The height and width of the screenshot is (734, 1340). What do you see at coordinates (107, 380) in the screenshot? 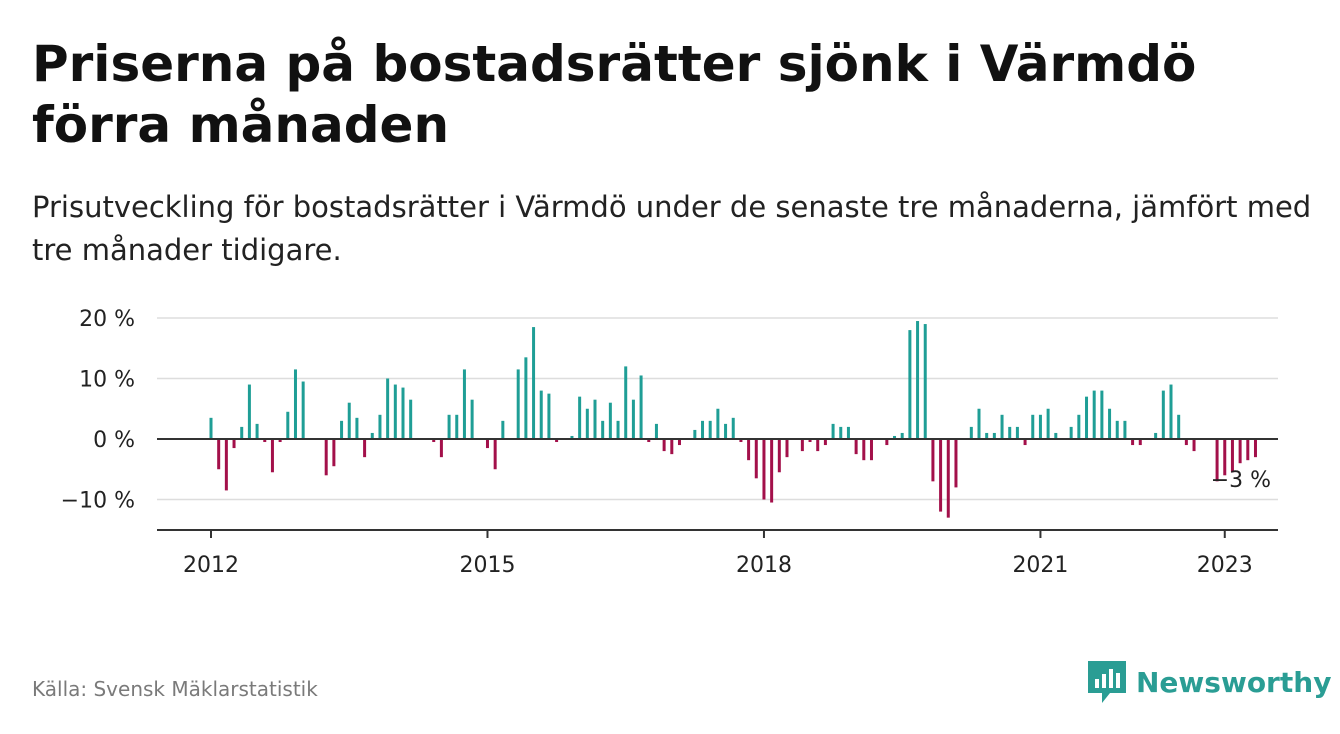
I see `y-tick-label: 10 %` at bounding box center [107, 380].